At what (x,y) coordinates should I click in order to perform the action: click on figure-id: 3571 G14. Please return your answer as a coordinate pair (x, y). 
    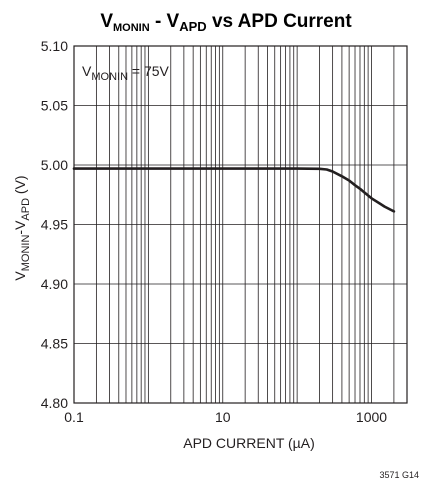
    Looking at the image, I should click on (399, 475).